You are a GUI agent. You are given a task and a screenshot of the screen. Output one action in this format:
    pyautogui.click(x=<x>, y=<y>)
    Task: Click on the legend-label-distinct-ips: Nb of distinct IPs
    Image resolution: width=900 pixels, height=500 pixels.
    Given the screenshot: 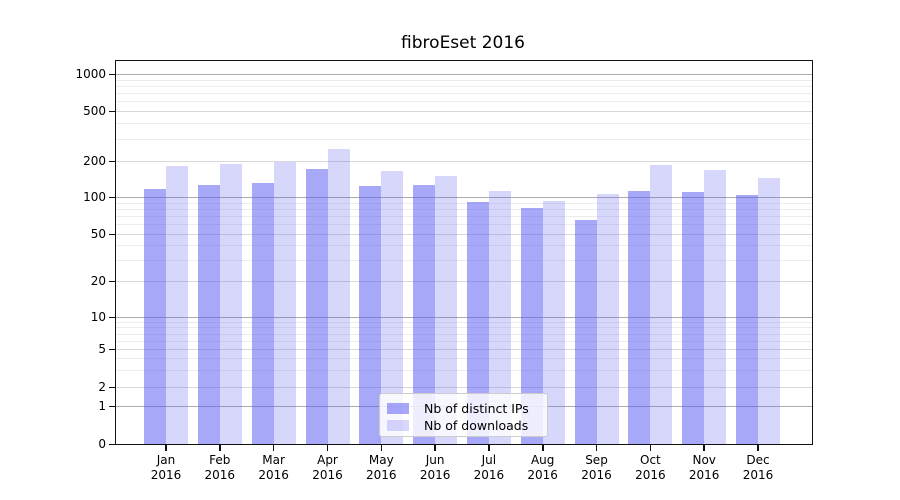 What is the action you would take?
    pyautogui.click(x=476, y=408)
    